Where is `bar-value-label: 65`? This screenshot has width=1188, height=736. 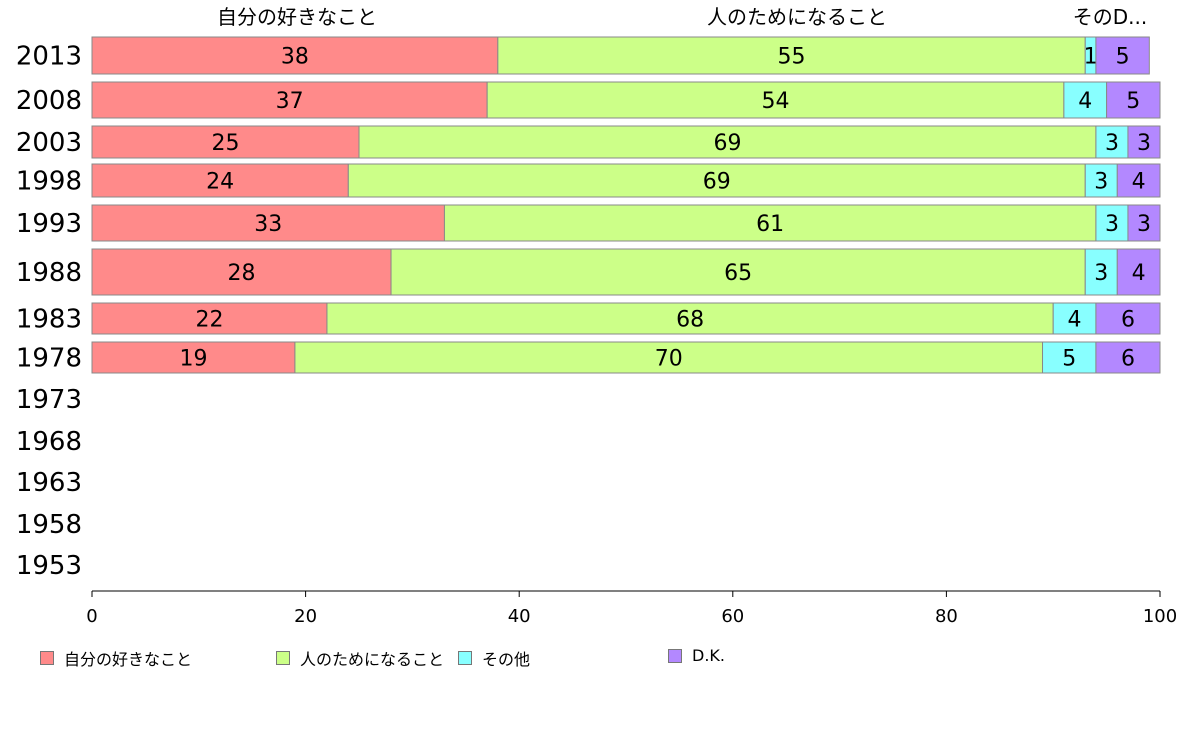
bar-value-label: 65 is located at coordinates (738, 273).